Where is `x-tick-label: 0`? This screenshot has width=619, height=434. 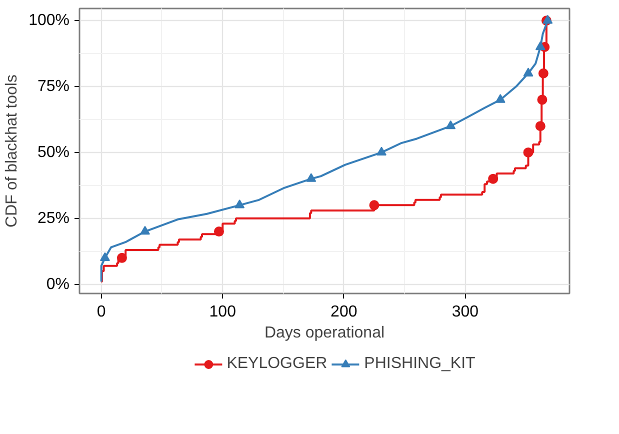
x-tick-label: 0 is located at coordinates (101, 312).